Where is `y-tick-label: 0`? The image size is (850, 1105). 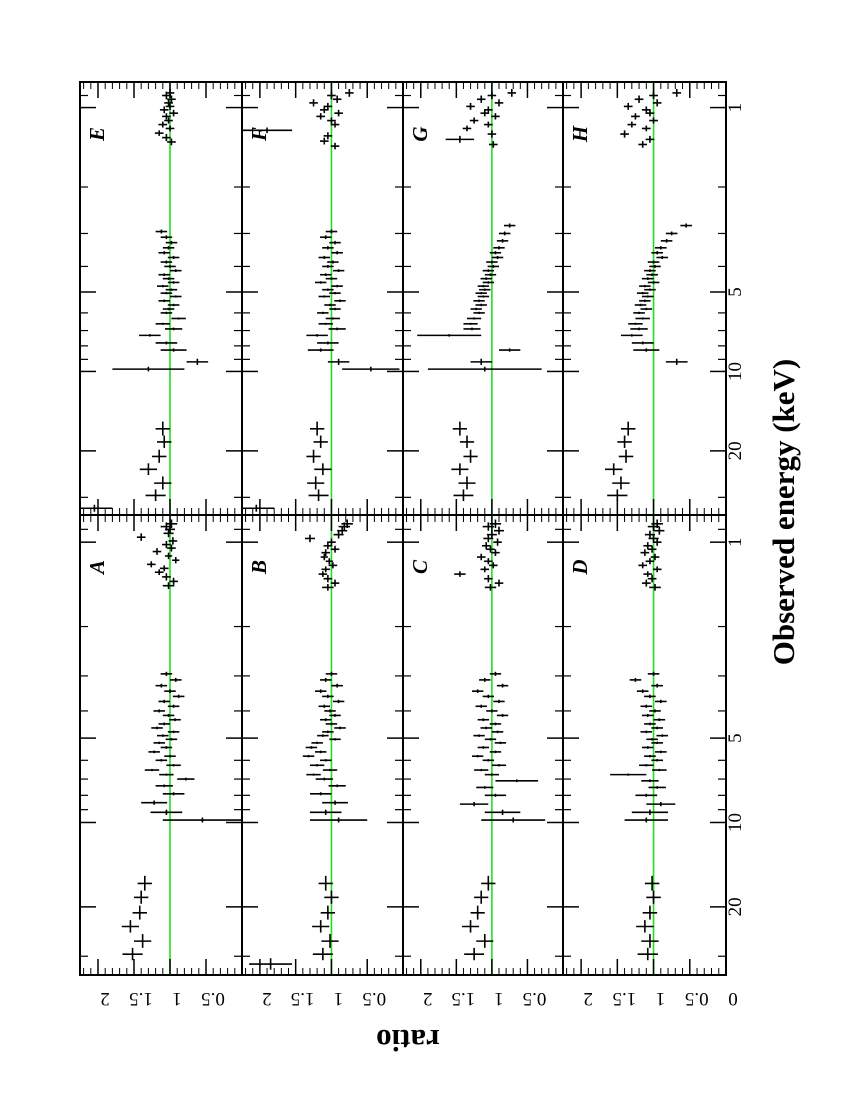
y-tick-label: 0 is located at coordinates (733, 998).